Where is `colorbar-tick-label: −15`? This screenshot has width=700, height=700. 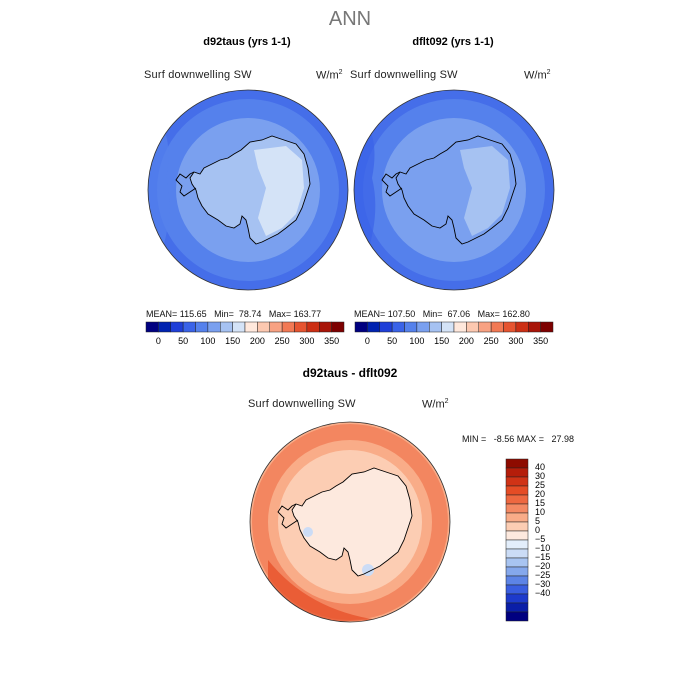
colorbar-tick-label: −15 is located at coordinates (543, 557).